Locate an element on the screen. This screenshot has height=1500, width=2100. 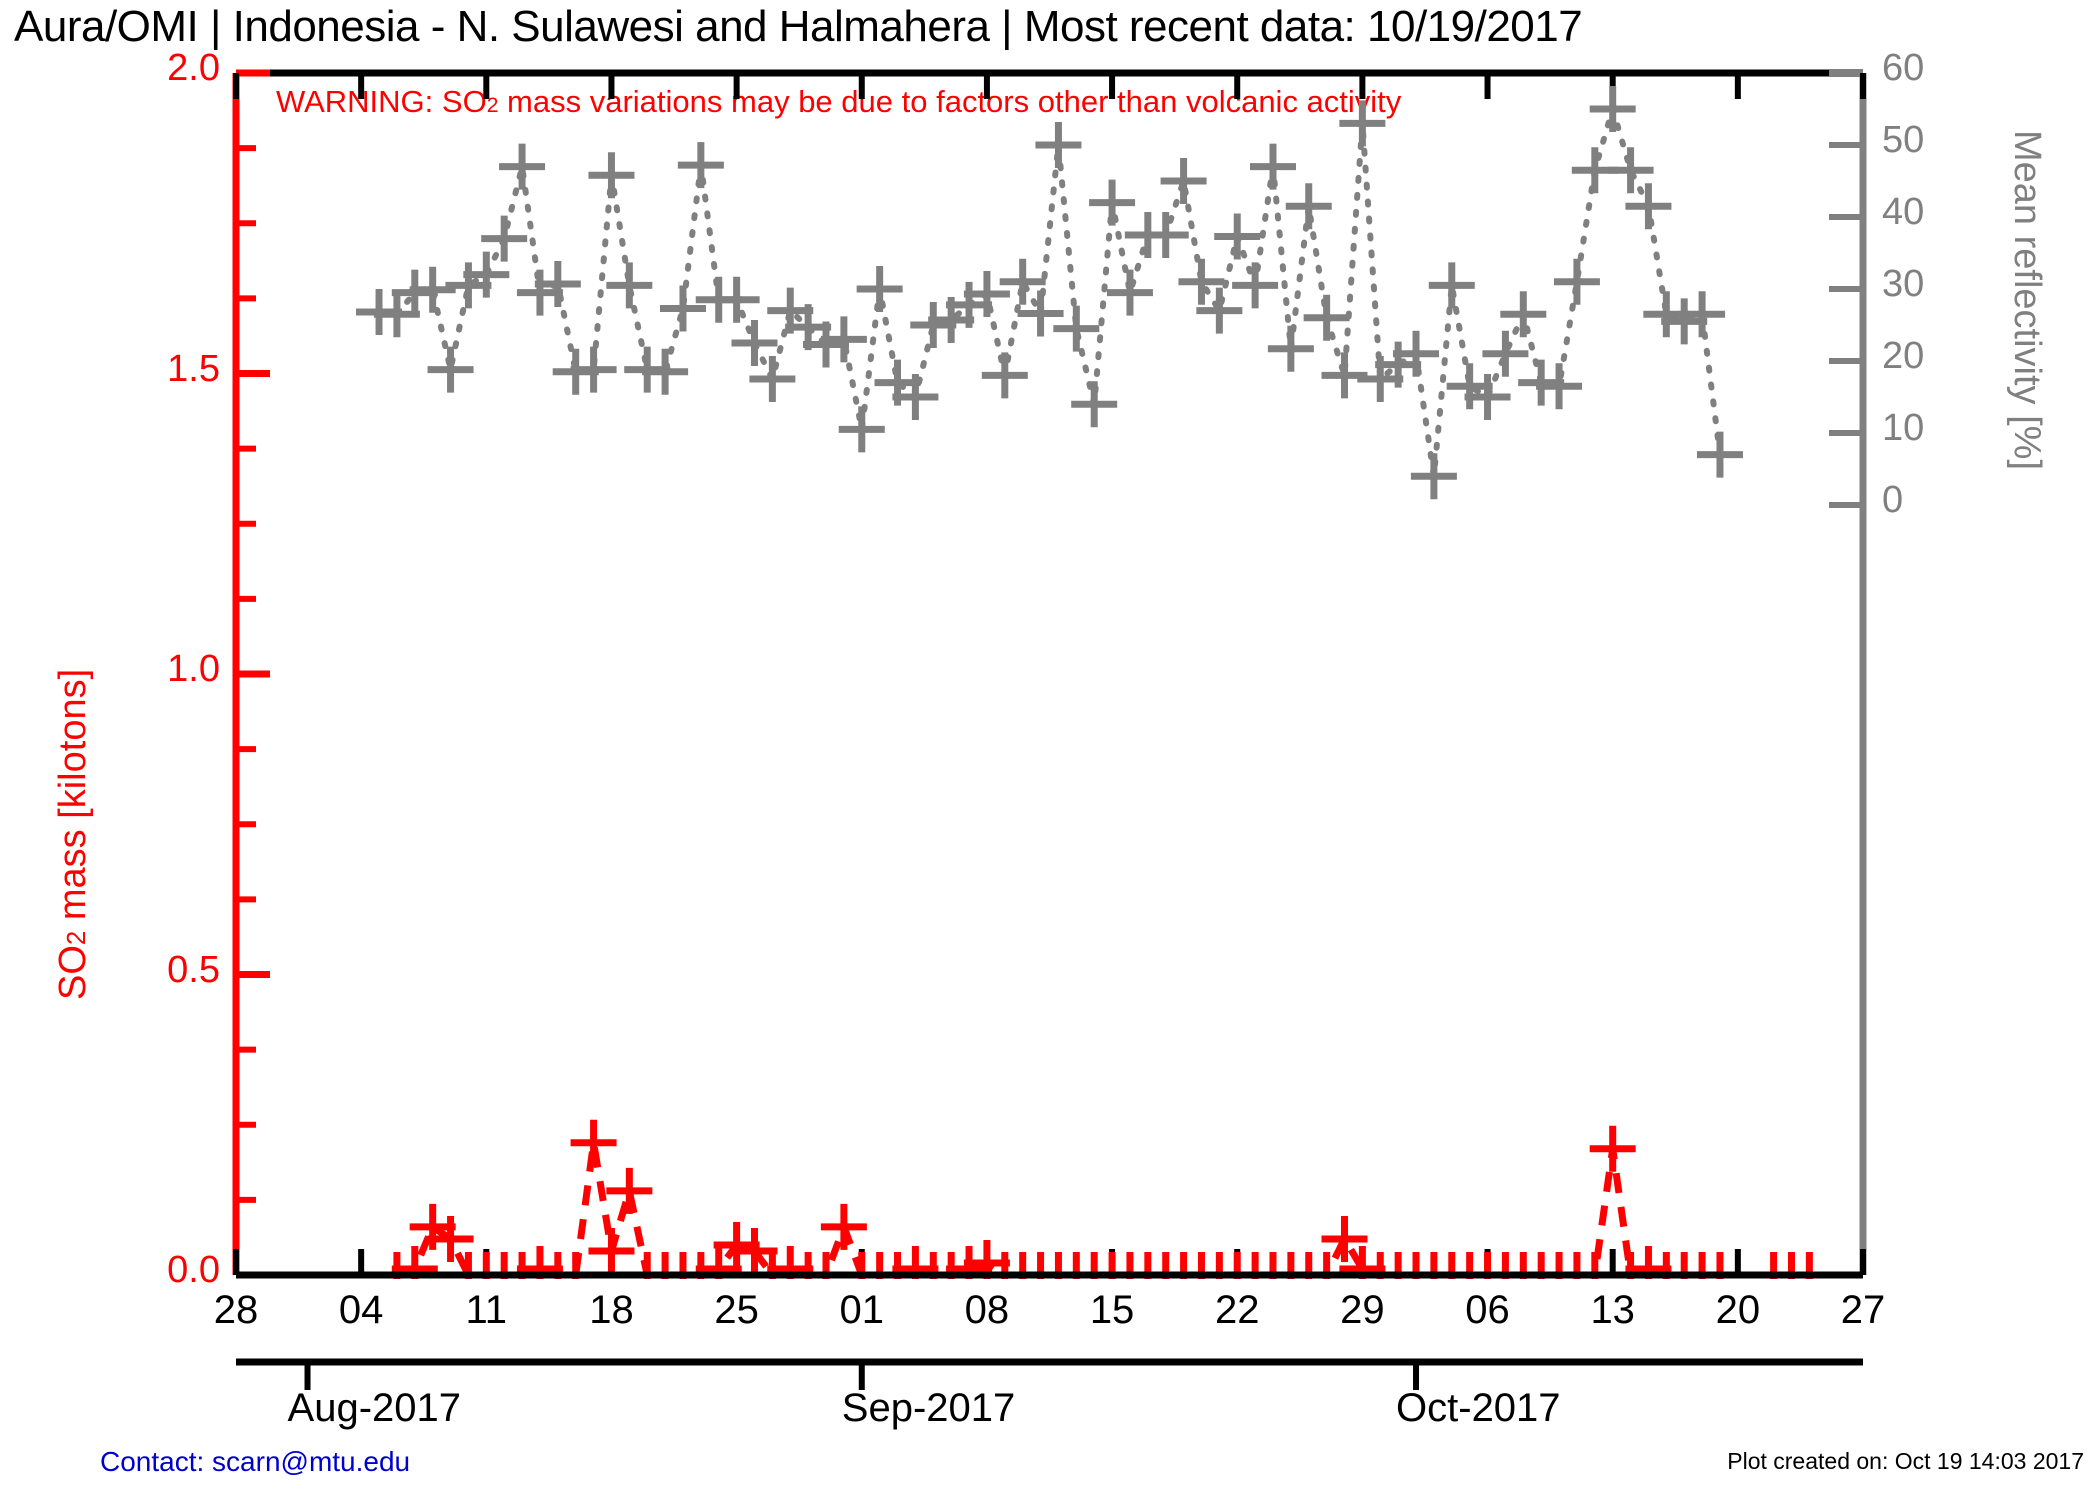
x-axis-tick-label: 22 is located at coordinates (1237, 1310).